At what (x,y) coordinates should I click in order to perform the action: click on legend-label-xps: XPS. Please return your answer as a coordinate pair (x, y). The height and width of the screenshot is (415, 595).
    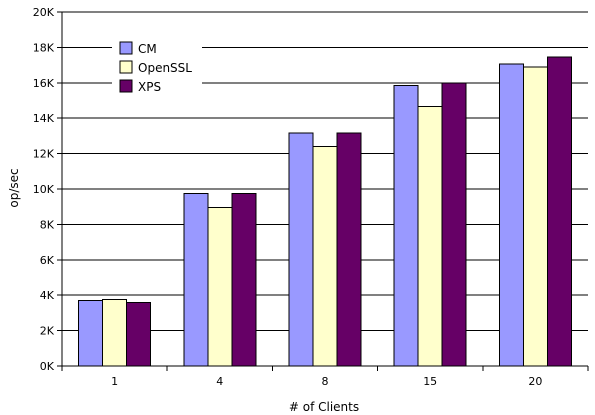
    Looking at the image, I should click on (149, 87).